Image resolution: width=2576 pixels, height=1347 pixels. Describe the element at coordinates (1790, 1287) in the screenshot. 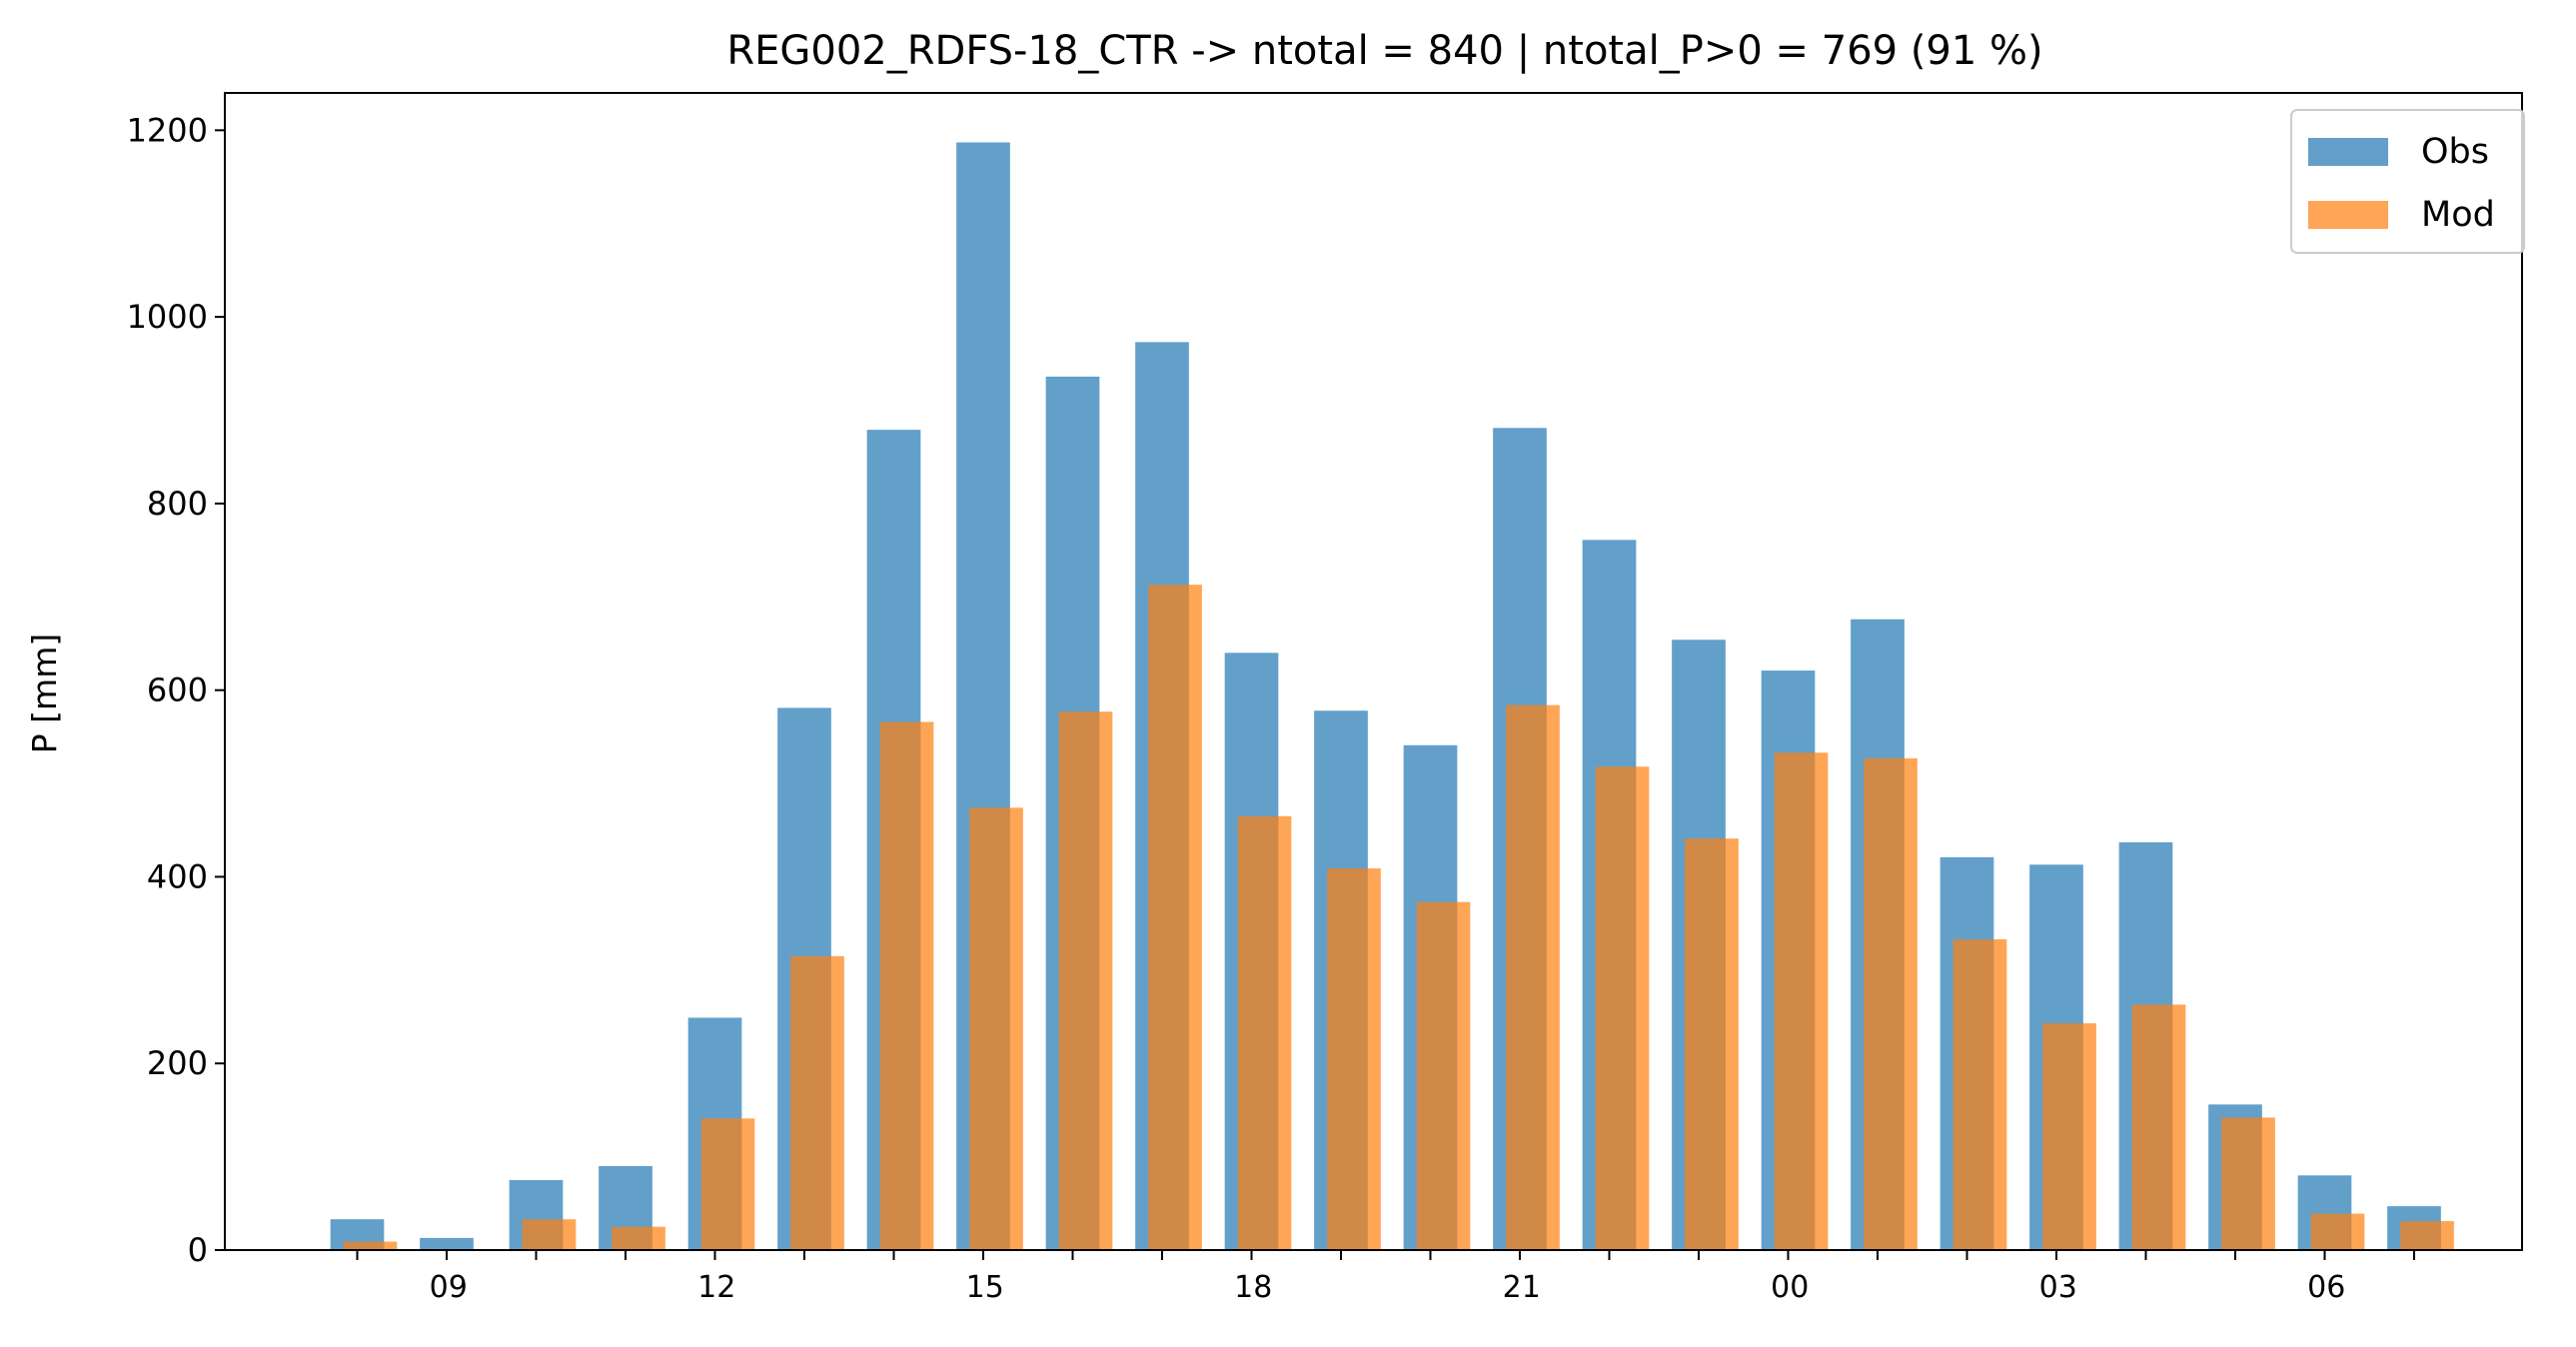

I see `x-tick-label-00: 00` at that location.